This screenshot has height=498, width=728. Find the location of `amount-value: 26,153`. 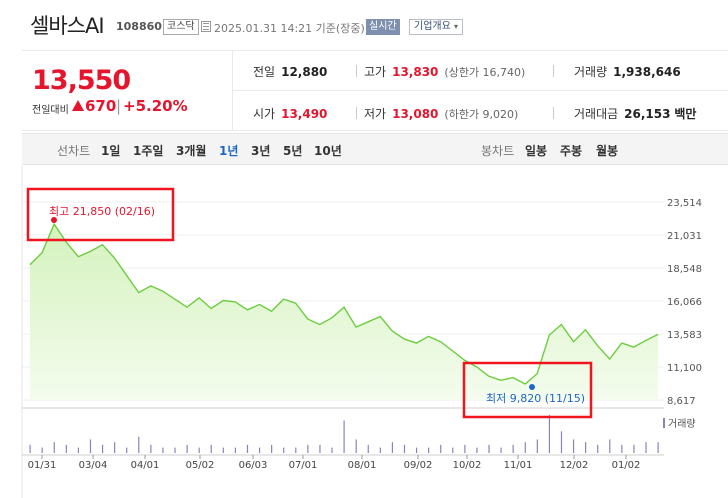

amount-value: 26,153 is located at coordinates (647, 114).